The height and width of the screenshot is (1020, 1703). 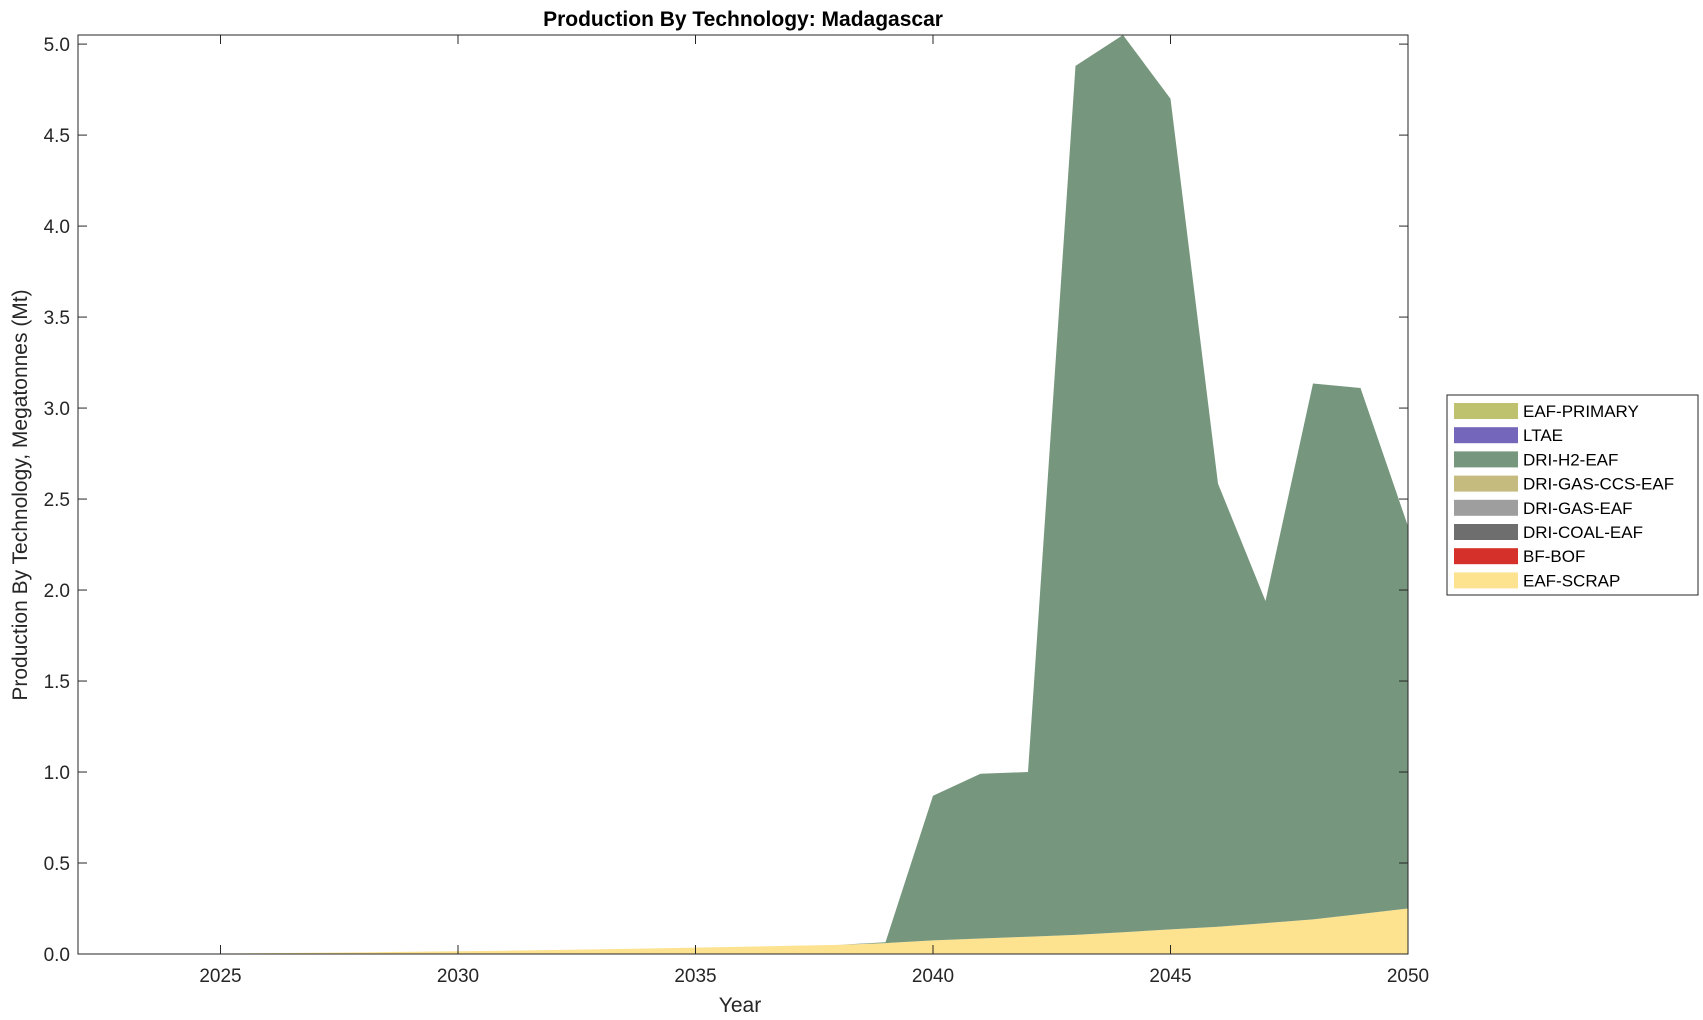 What do you see at coordinates (57, 500) in the screenshot?
I see `y-tick-label: 2.5` at bounding box center [57, 500].